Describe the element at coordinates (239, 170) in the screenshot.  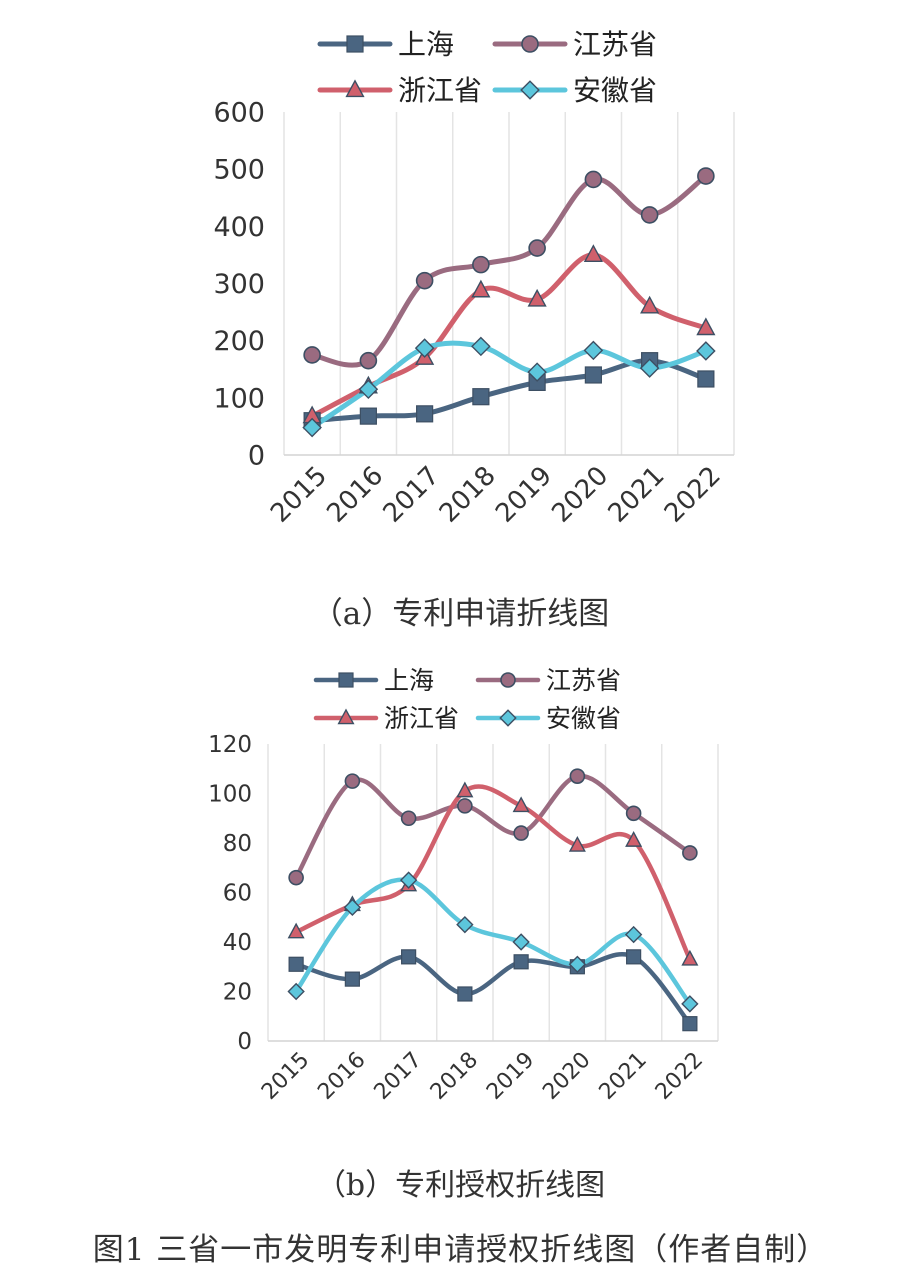
I see `y-tick-label: 500` at that location.